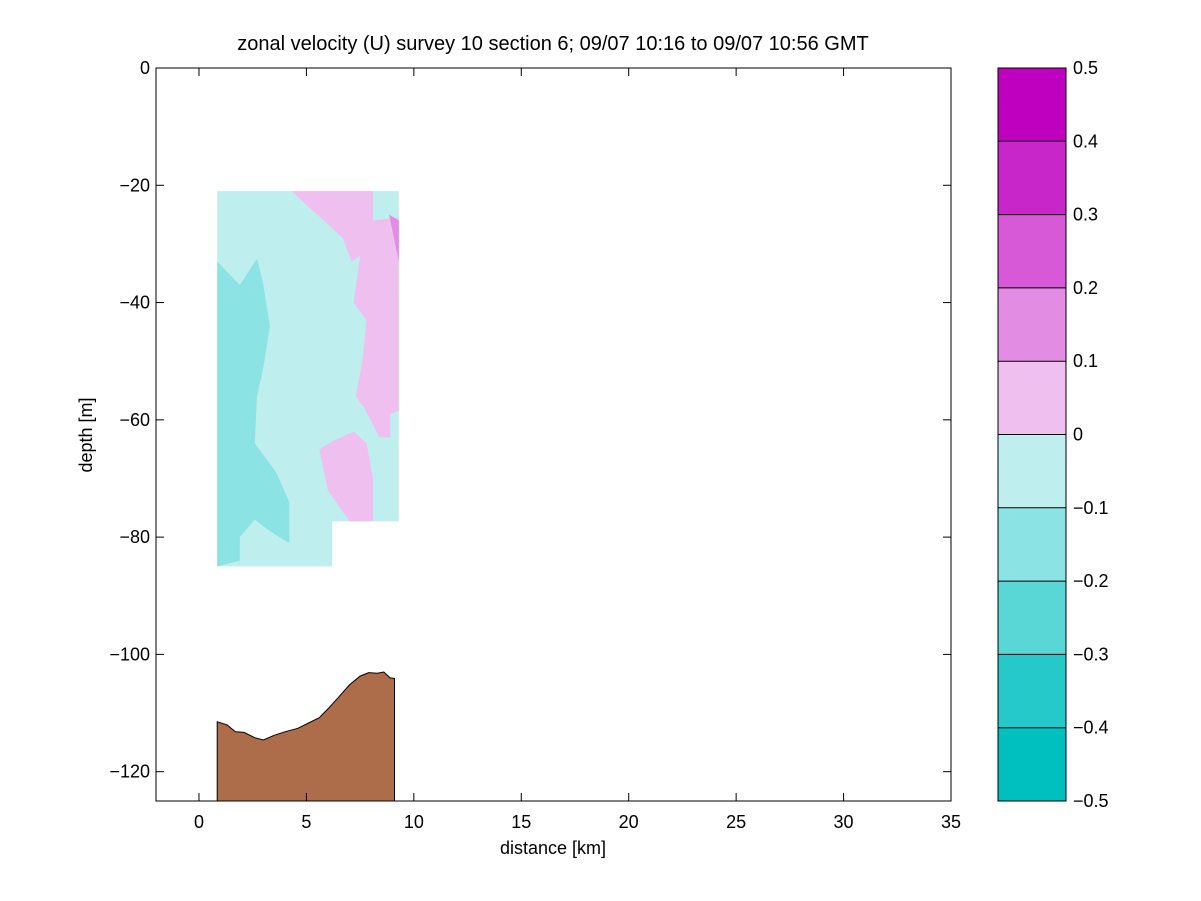  What do you see at coordinates (1085, 361) in the screenshot?
I see `colorbar-tick-label: 0.1` at bounding box center [1085, 361].